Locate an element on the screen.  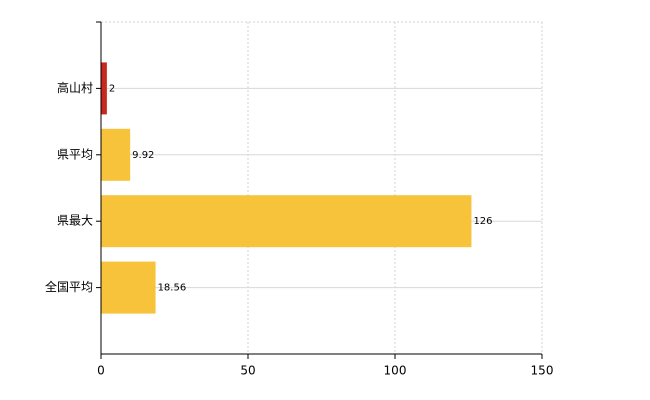
data-label: 18.56 is located at coordinates (172, 288).